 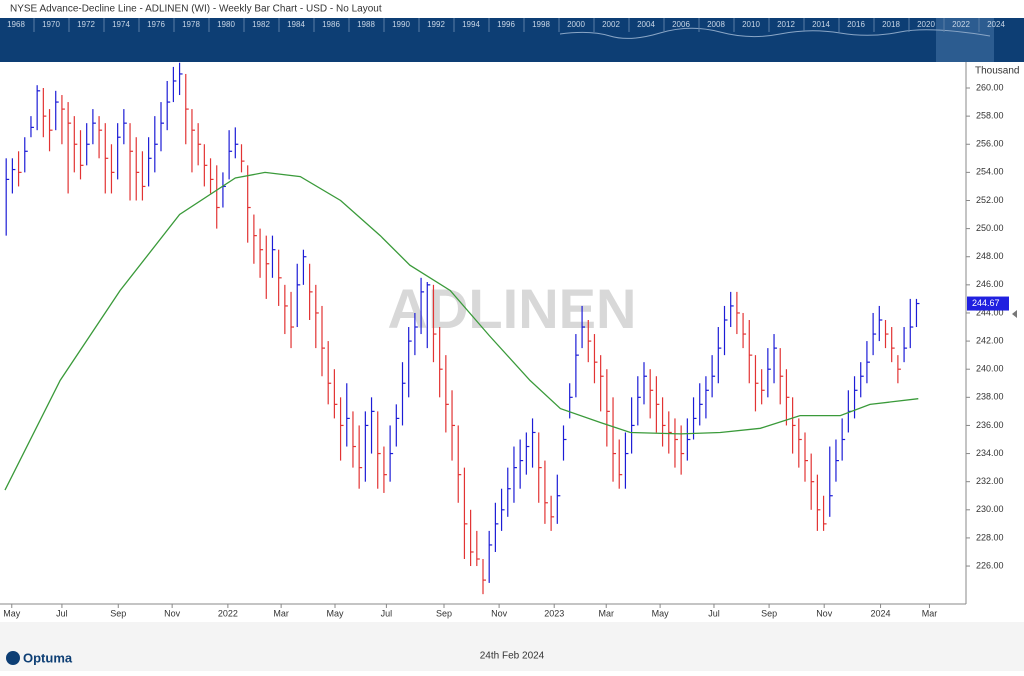 What do you see at coordinates (990, 256) in the screenshot?
I see `y-tick-label: 248.00` at bounding box center [990, 256].